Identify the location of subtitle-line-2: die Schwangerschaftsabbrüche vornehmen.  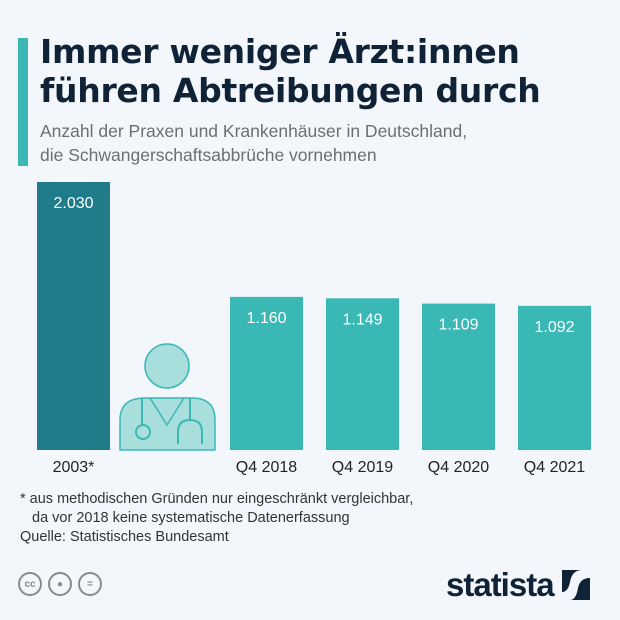
(208, 155).